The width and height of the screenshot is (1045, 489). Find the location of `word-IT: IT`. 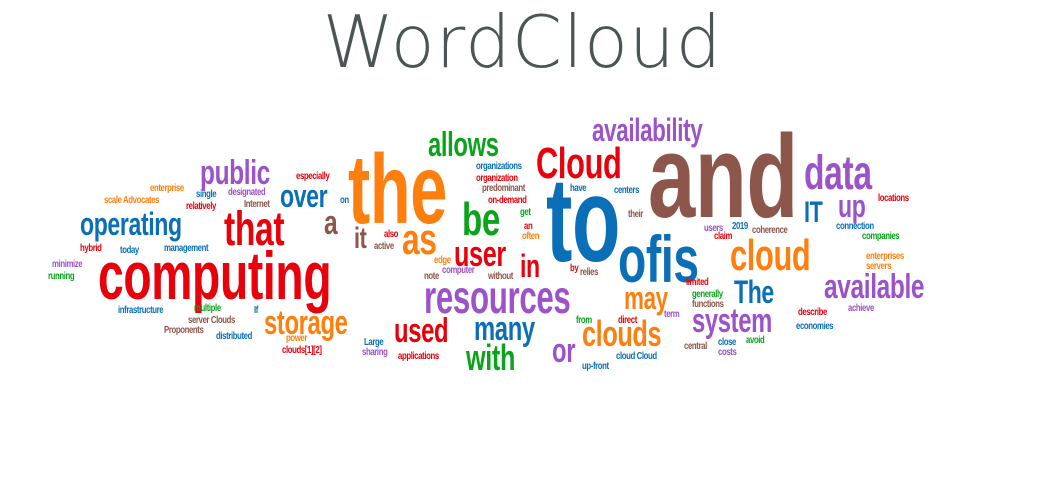

word-IT: IT is located at coordinates (813, 212).